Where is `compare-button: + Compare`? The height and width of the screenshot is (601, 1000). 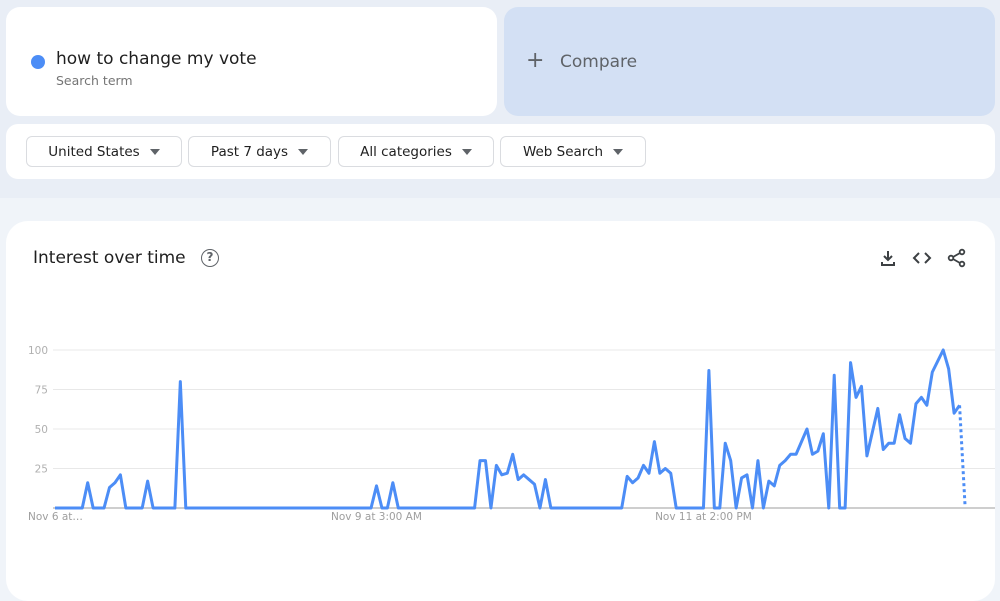 compare-button: + Compare is located at coordinates (749, 61).